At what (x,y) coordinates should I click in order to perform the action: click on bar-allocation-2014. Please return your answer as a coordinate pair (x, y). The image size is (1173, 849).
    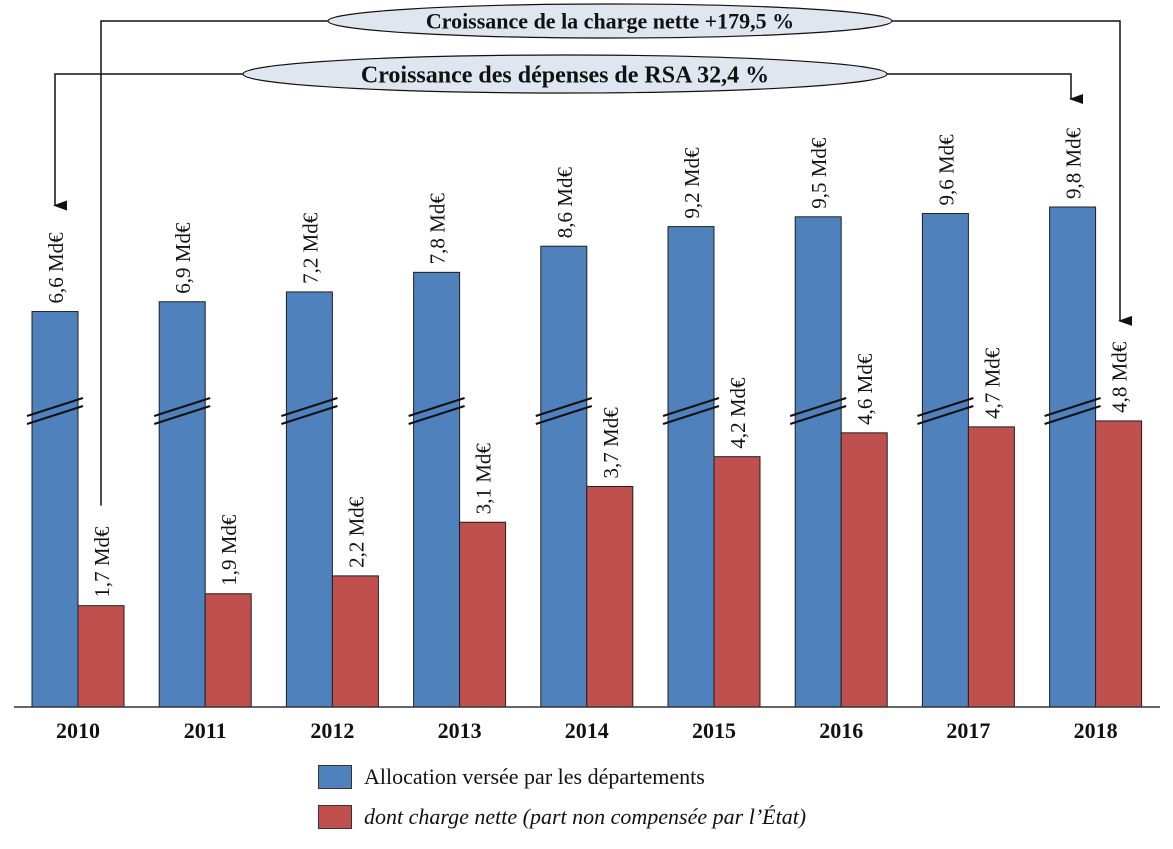
    Looking at the image, I should click on (564, 476).